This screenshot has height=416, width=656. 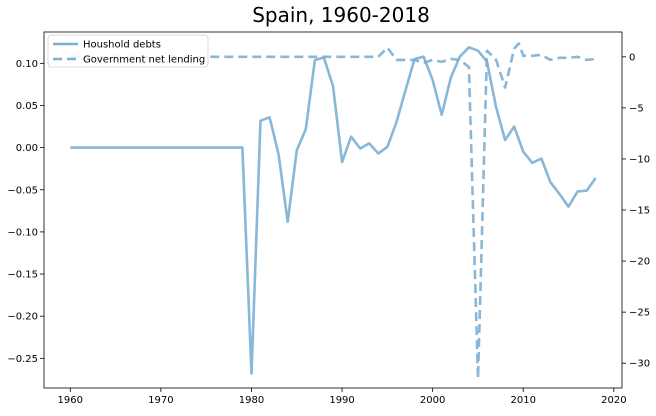 I want to click on x-tick-label: 1990, so click(x=341, y=400).